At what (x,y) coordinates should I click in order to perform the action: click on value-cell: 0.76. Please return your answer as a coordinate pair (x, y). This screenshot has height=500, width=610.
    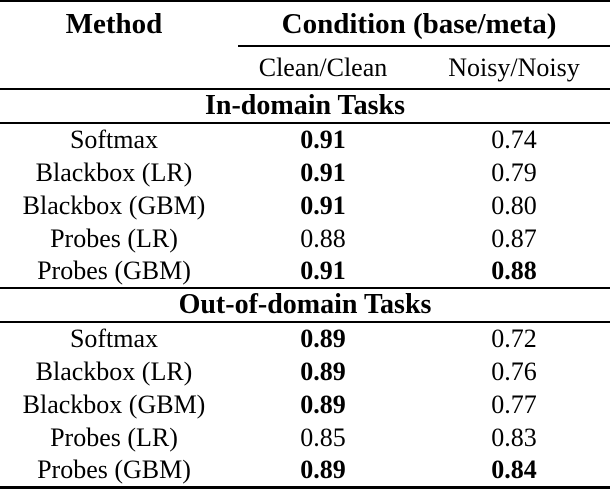
    Looking at the image, I should click on (514, 371).